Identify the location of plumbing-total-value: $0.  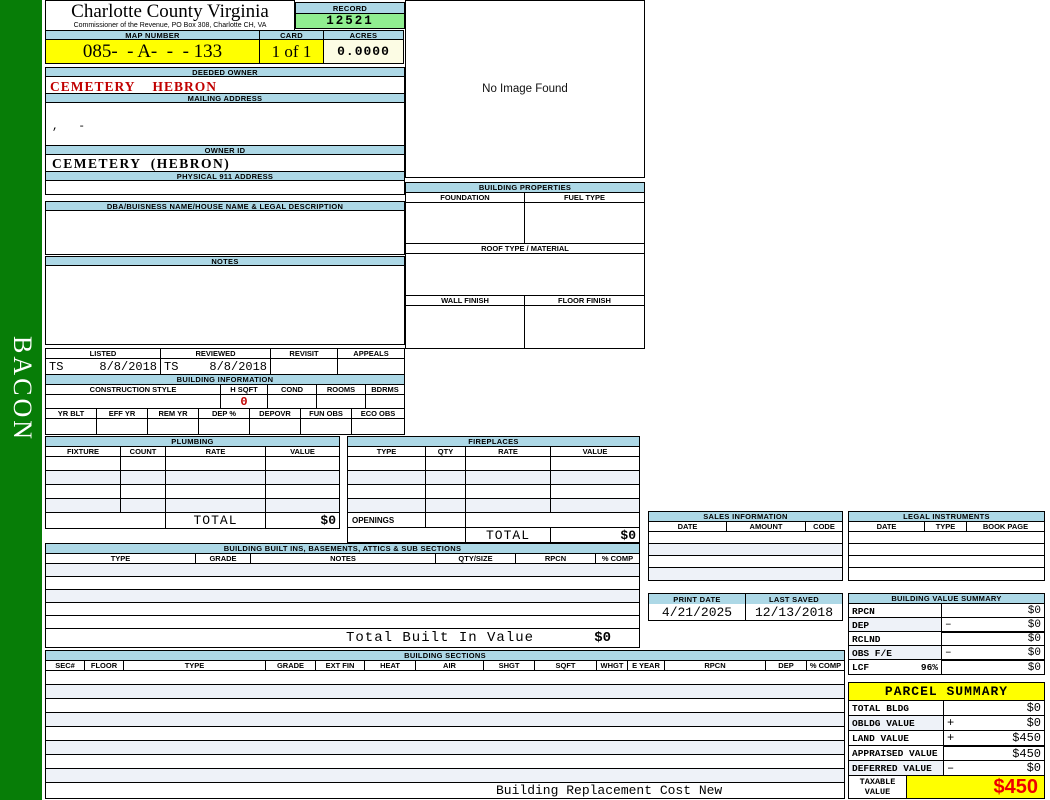
(328, 520).